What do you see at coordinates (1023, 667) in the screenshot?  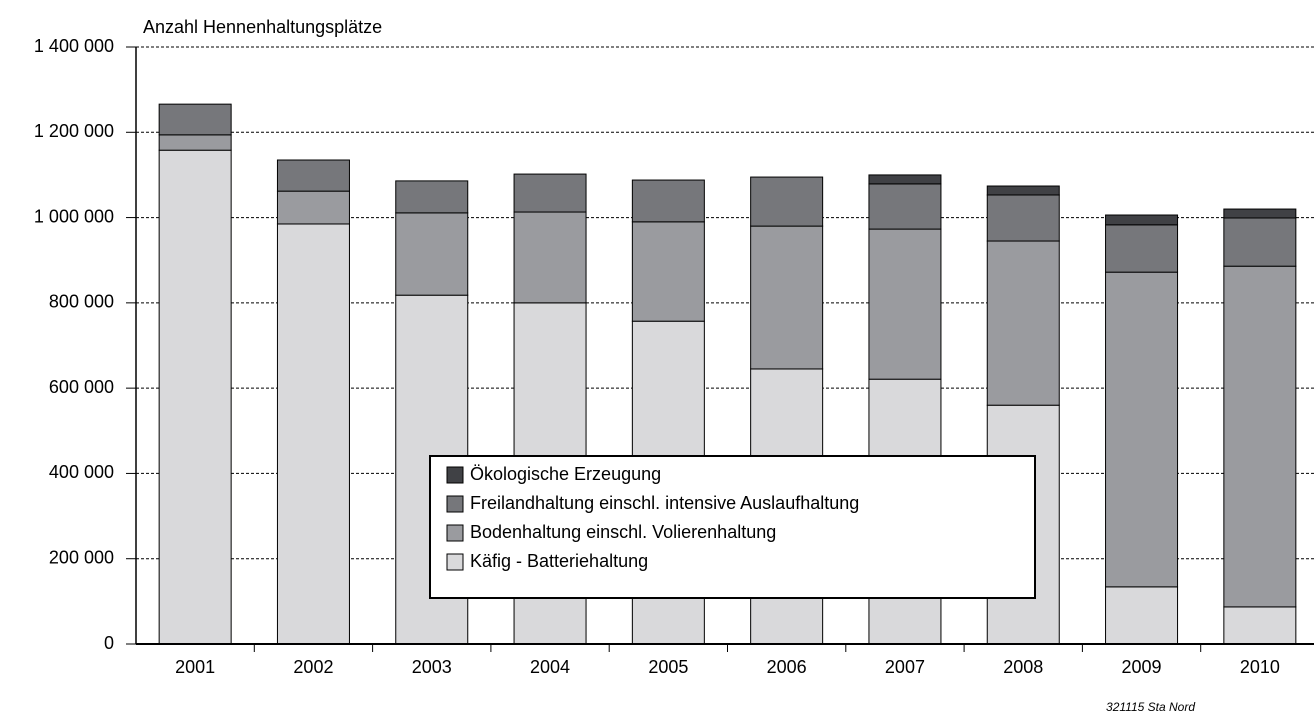 I see `x-tick-label: 2008` at bounding box center [1023, 667].